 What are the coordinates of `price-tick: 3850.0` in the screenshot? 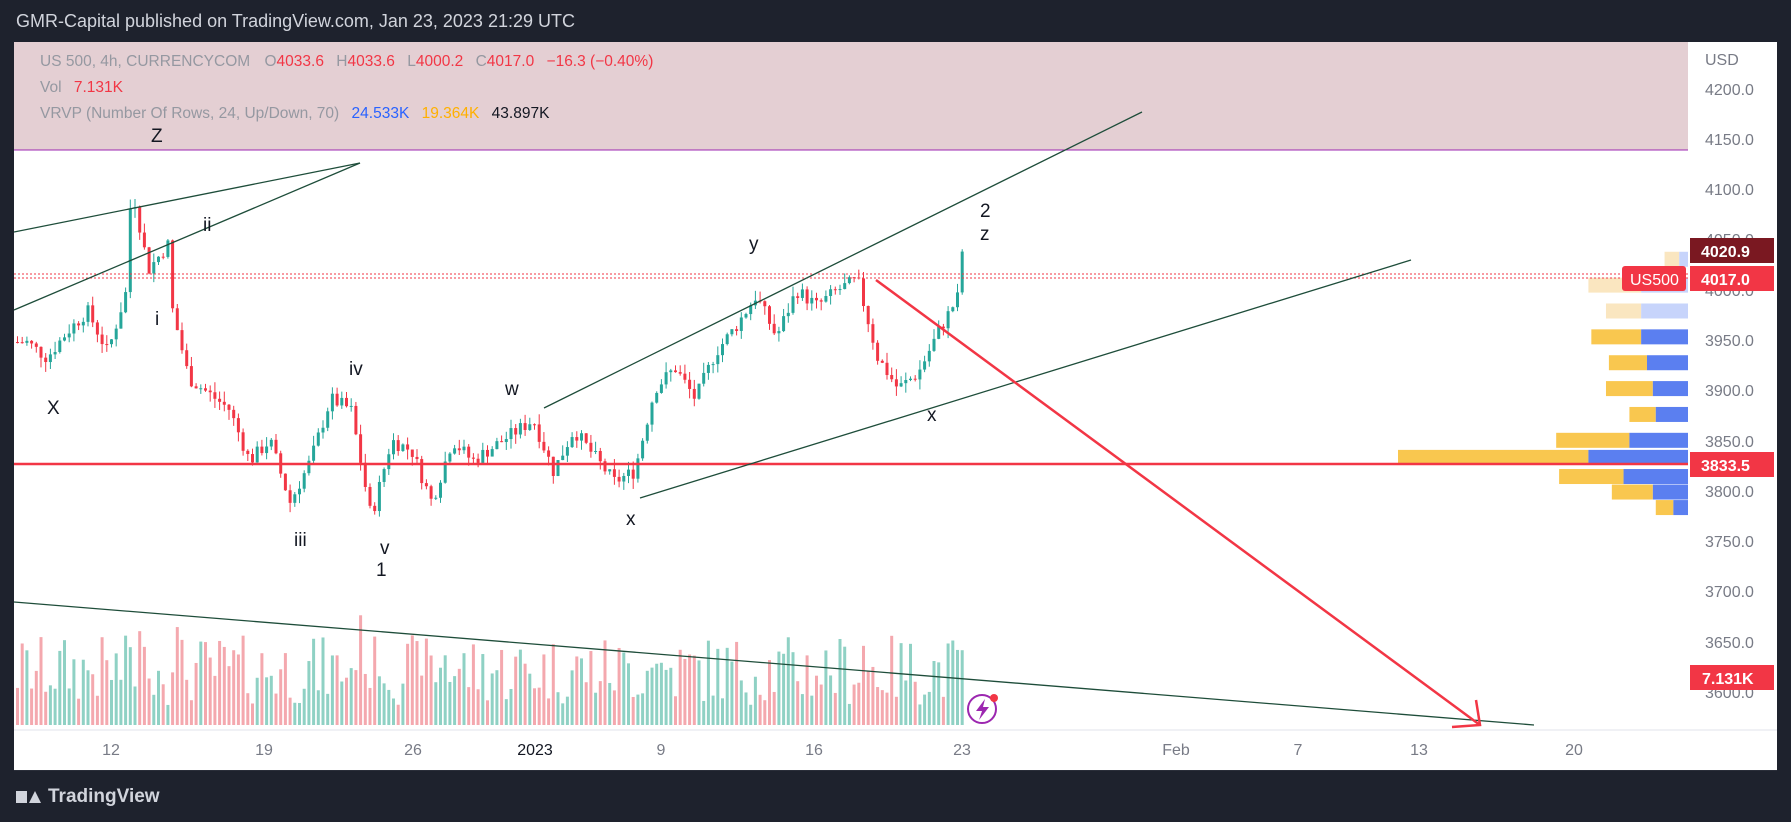 It's located at (1729, 442).